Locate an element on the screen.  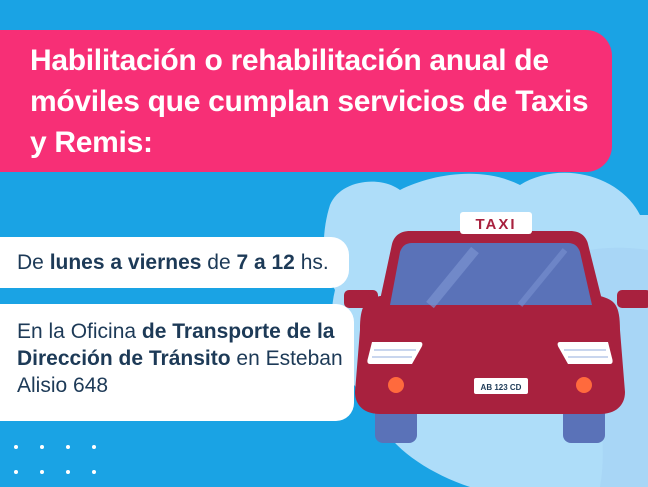
left-headlight is located at coordinates (395, 353).